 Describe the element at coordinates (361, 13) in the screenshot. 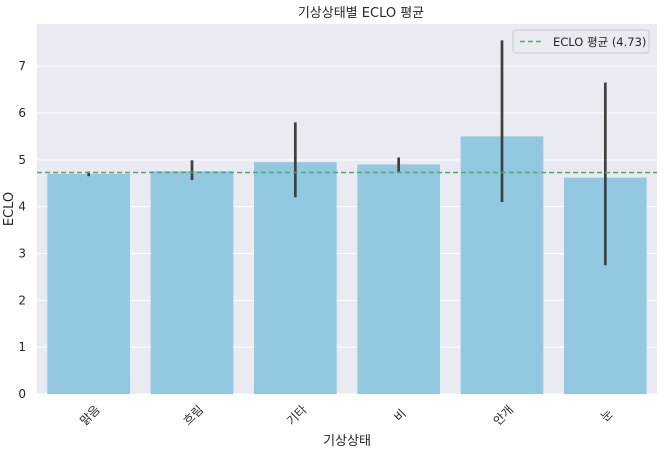

I see `chart-title: 기상상태별 ECLO 평균` at that location.